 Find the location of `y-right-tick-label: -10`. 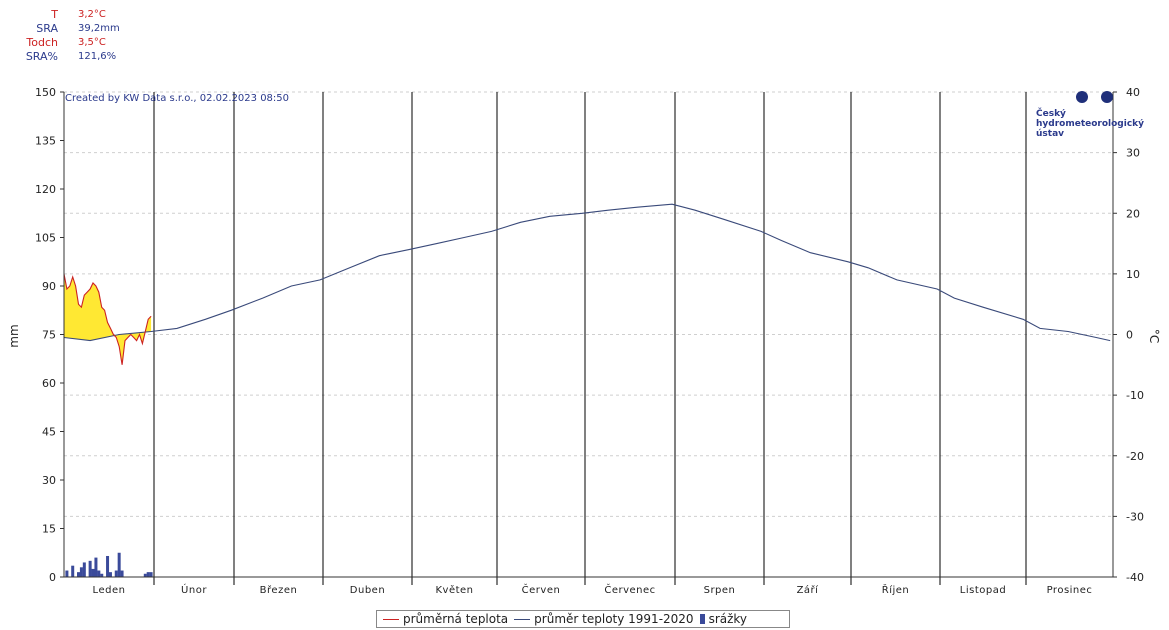

y-right-tick-label: -10 is located at coordinates (1135, 395).